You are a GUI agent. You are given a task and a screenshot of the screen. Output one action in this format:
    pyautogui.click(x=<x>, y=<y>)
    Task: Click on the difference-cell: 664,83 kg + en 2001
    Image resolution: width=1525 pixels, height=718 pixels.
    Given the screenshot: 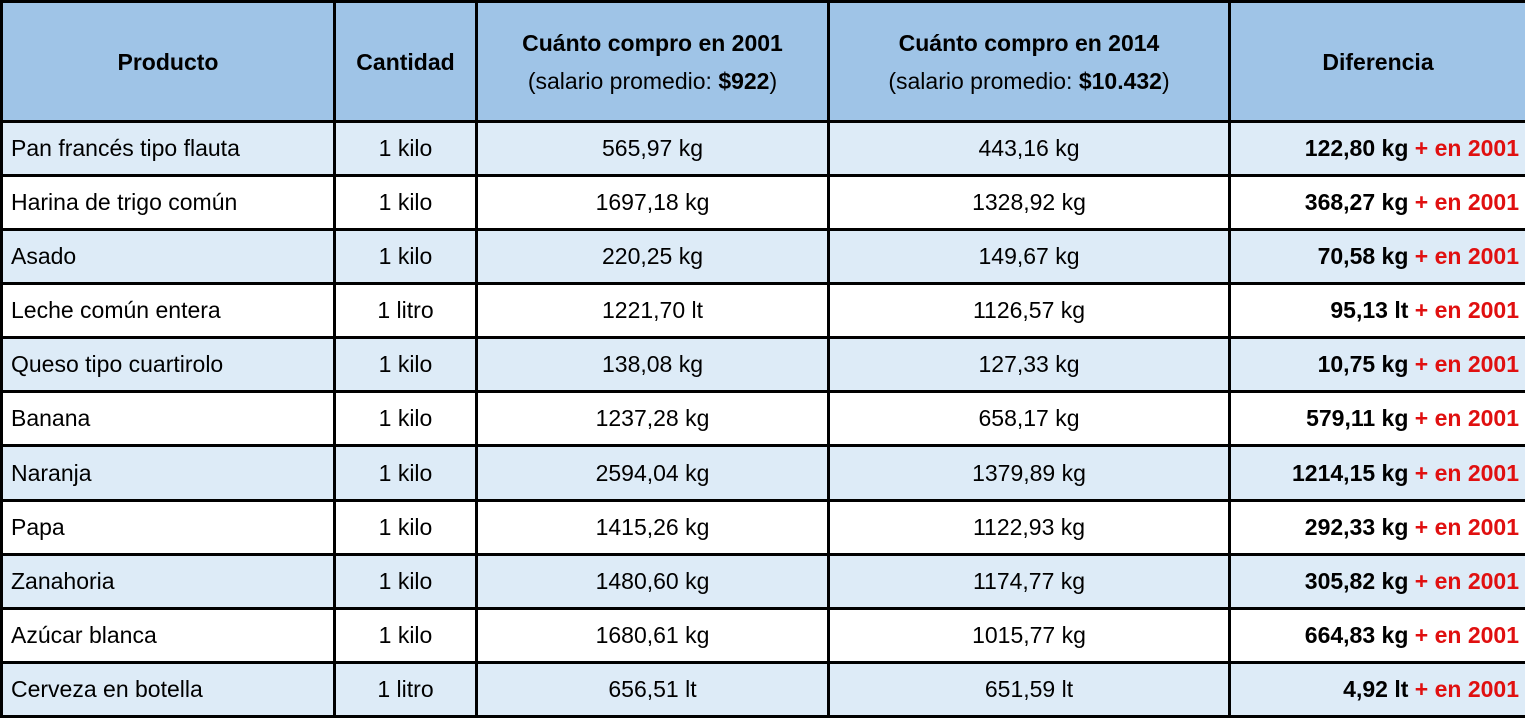 What is the action you would take?
    pyautogui.click(x=1376, y=635)
    